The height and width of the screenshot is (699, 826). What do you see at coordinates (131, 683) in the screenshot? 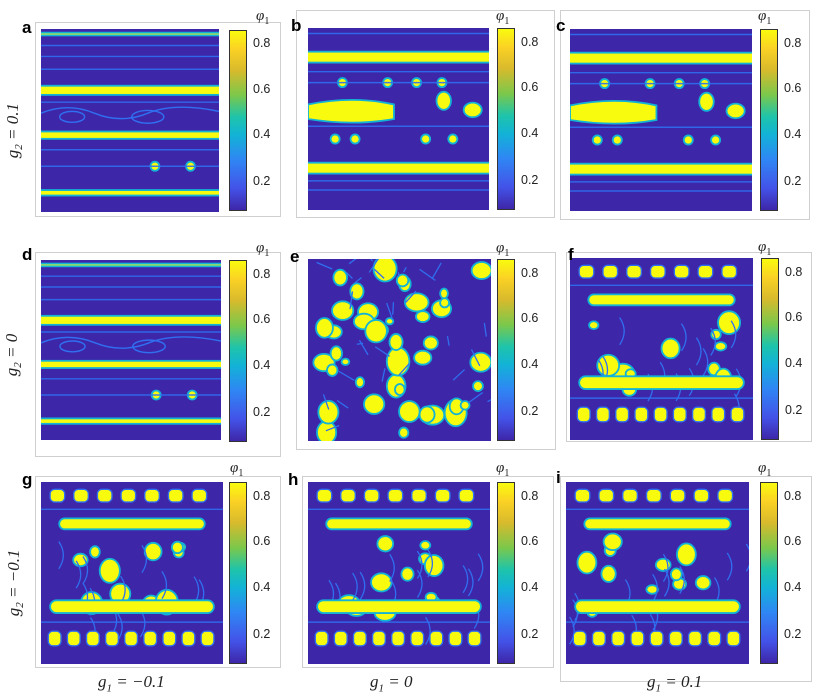
I see `column-label-1: g1 = −0.1` at bounding box center [131, 683].